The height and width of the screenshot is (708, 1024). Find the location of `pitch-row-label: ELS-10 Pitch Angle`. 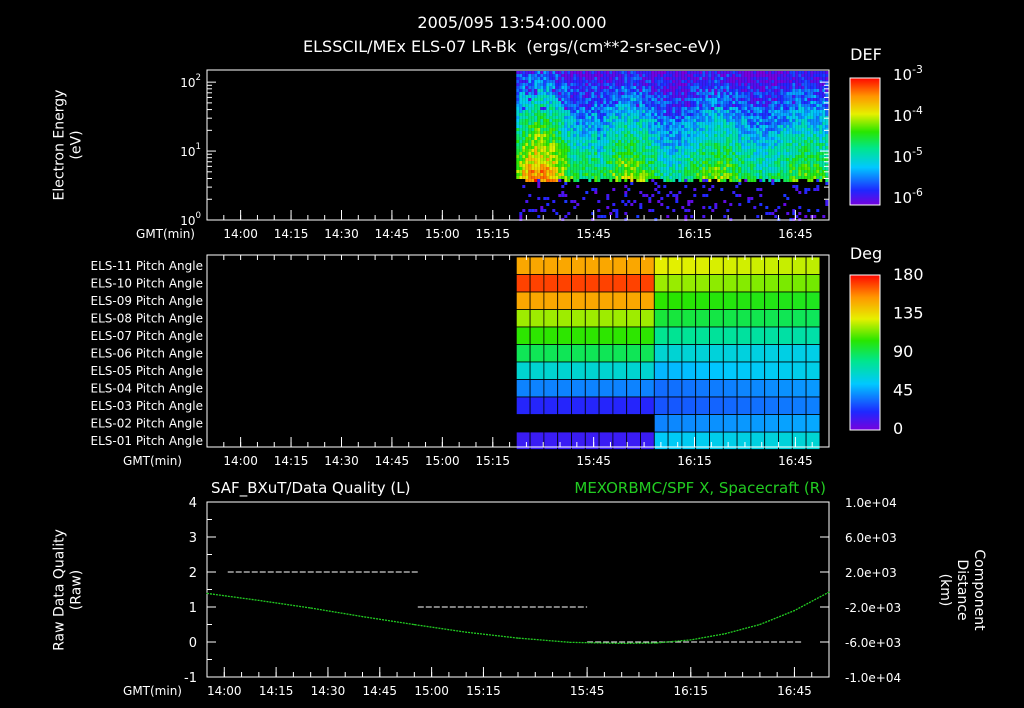

pitch-row-label: ELS-10 Pitch Angle is located at coordinates (147, 284).